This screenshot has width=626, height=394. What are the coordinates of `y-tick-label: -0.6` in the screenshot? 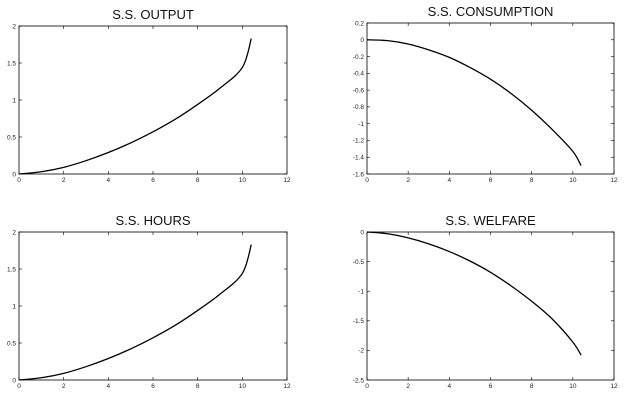 It's located at (359, 90).